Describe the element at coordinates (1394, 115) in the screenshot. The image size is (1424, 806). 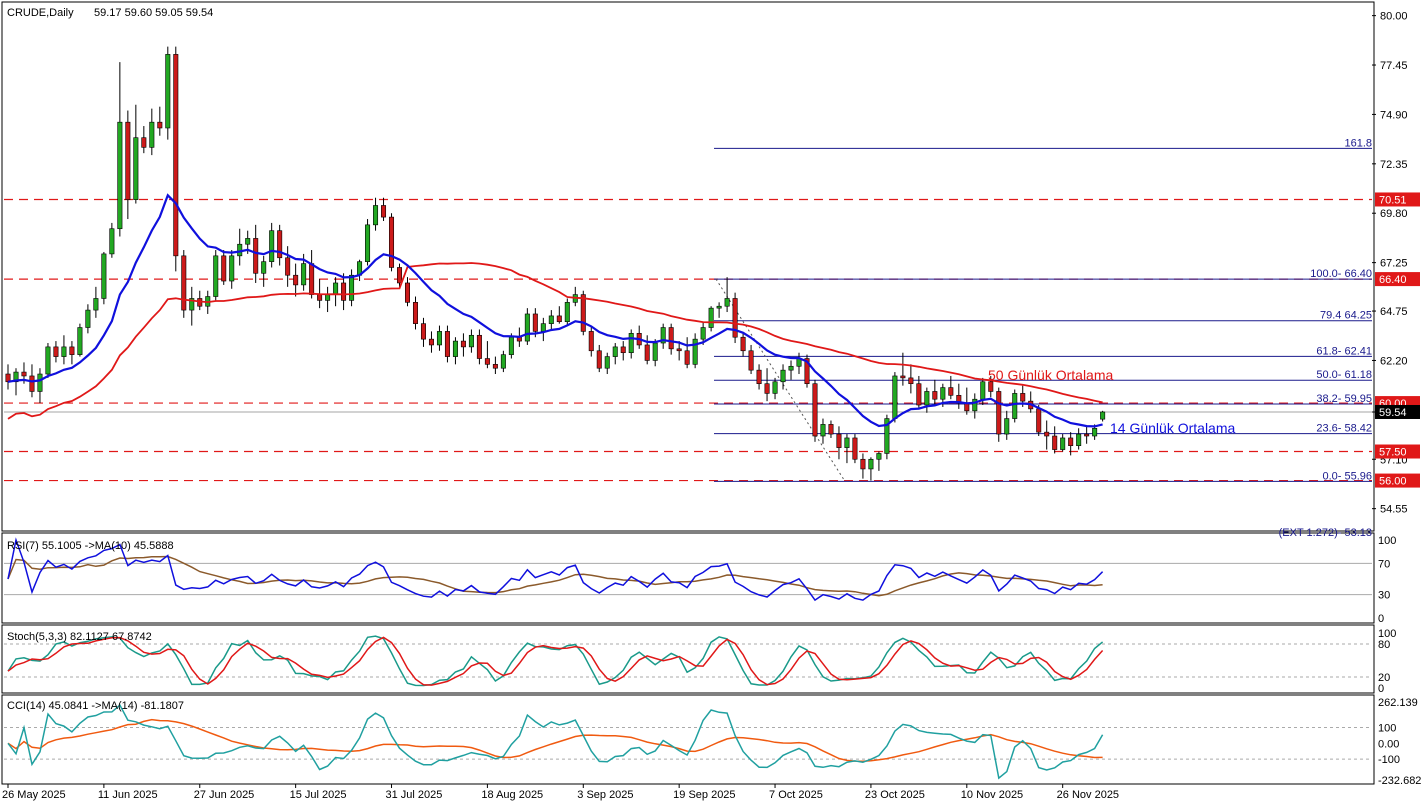
I see `price-tick-label: 74.90` at that location.